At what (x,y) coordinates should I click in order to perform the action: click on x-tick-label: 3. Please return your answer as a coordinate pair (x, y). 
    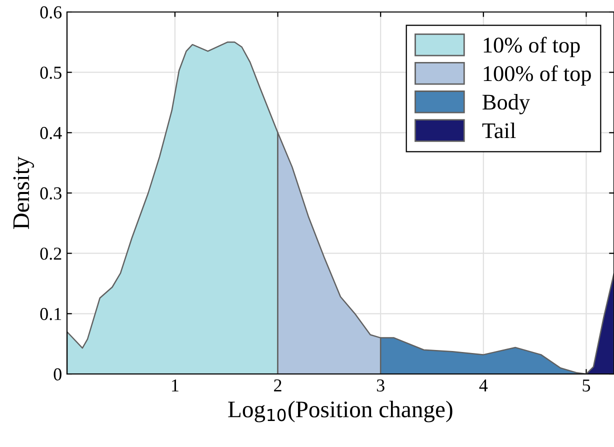
    Looking at the image, I should click on (380, 385).